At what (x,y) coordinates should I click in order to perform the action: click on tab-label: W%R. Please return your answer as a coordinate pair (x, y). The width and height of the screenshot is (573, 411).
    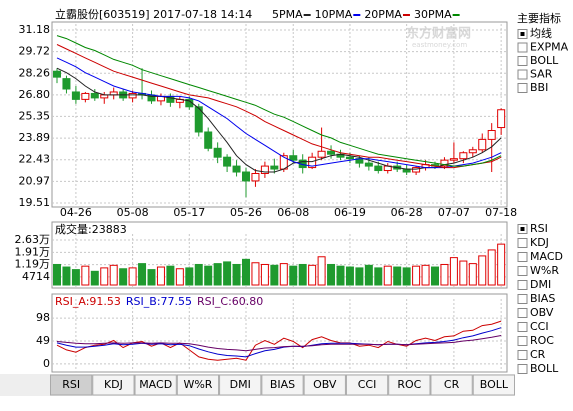
    Looking at the image, I should click on (197, 384).